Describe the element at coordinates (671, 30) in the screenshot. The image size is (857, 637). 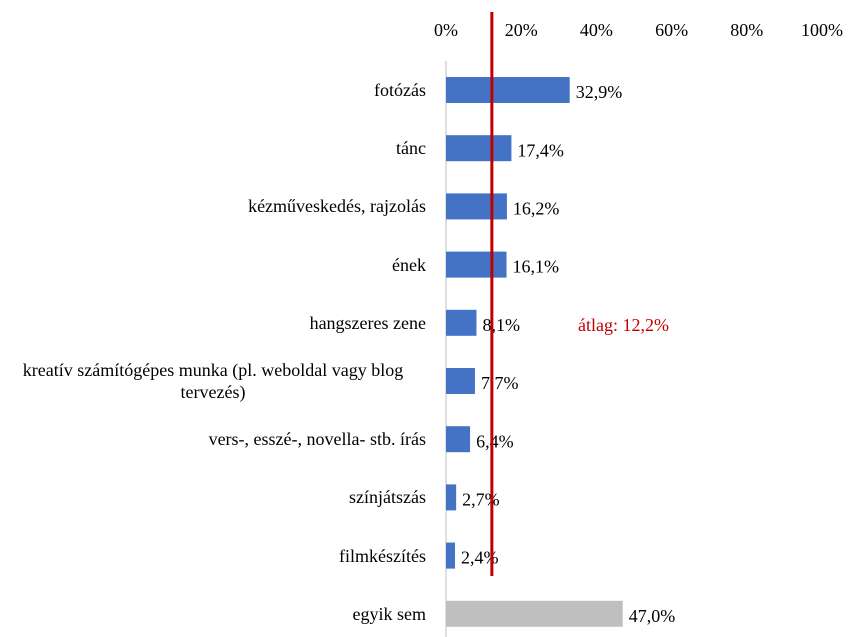
I see `x-tick-label: 60%` at that location.